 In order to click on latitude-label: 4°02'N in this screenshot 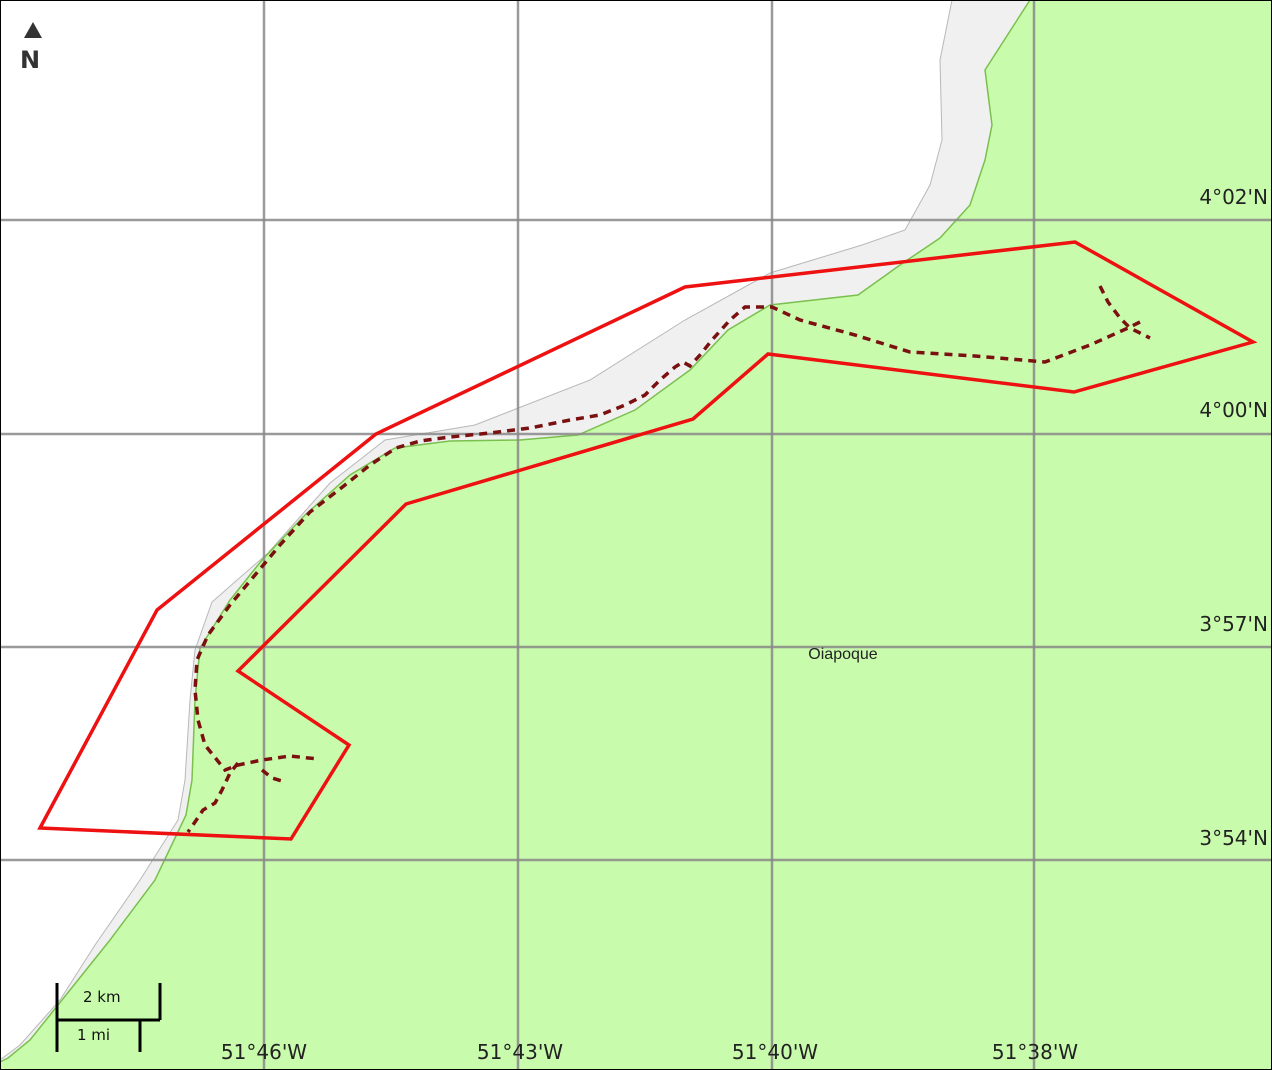, I will do `click(1233, 197)`.